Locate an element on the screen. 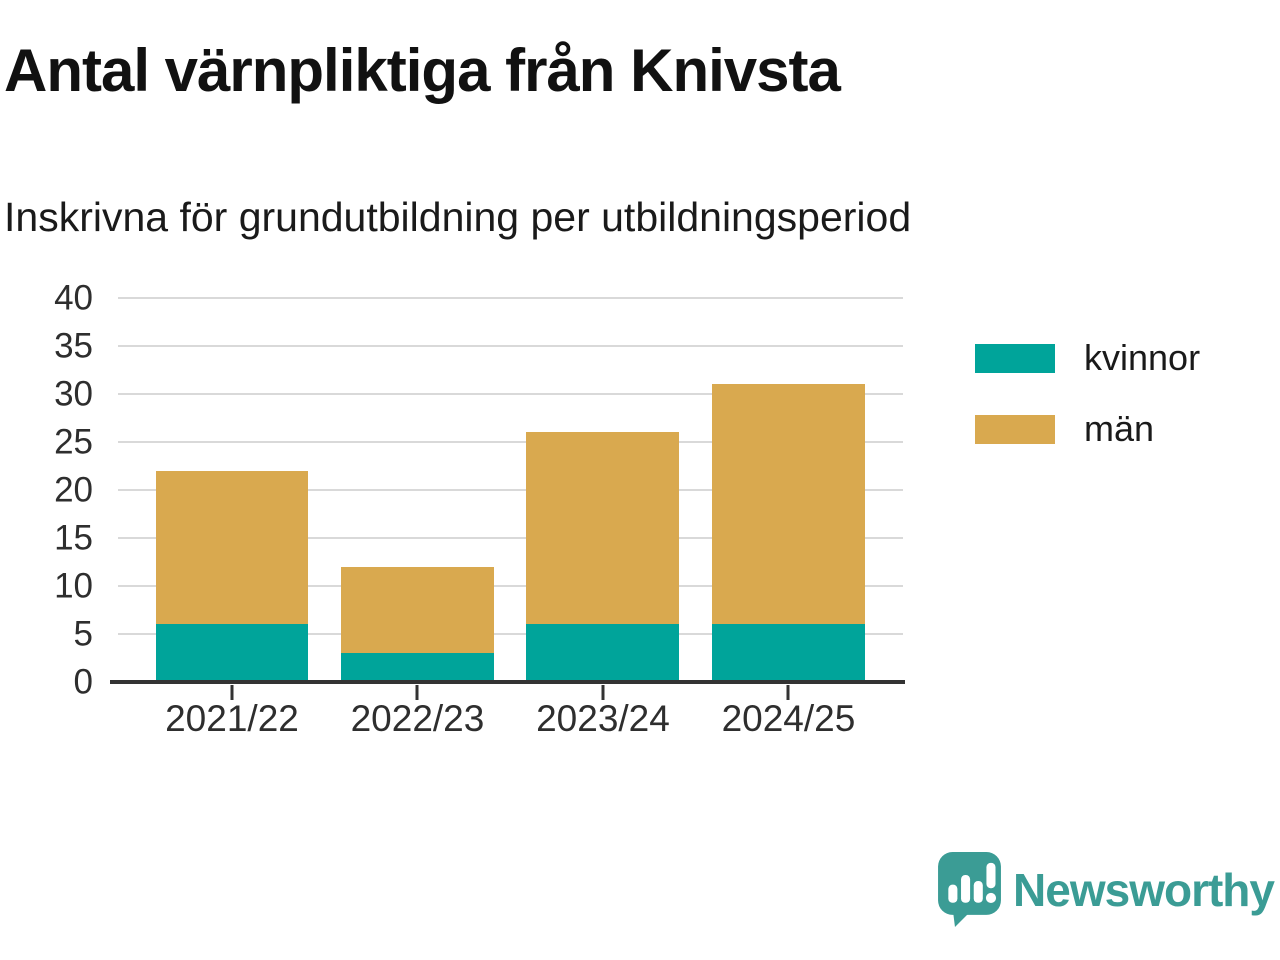 This screenshot has width=1280, height=960. legend-item-man: män is located at coordinates (1087, 429).